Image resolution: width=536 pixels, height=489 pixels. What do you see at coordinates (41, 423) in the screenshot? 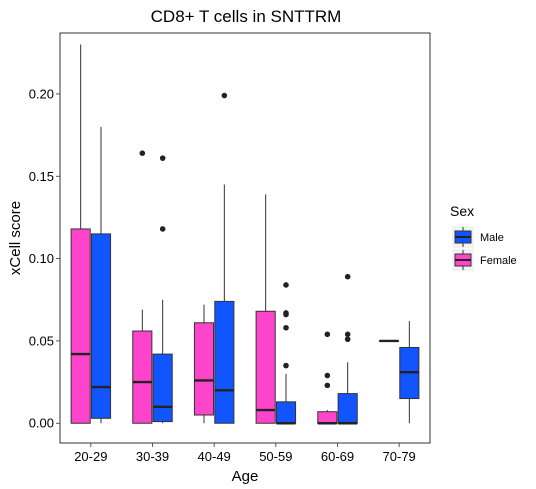
I see `y-tick-label: 0.00` at bounding box center [41, 423].